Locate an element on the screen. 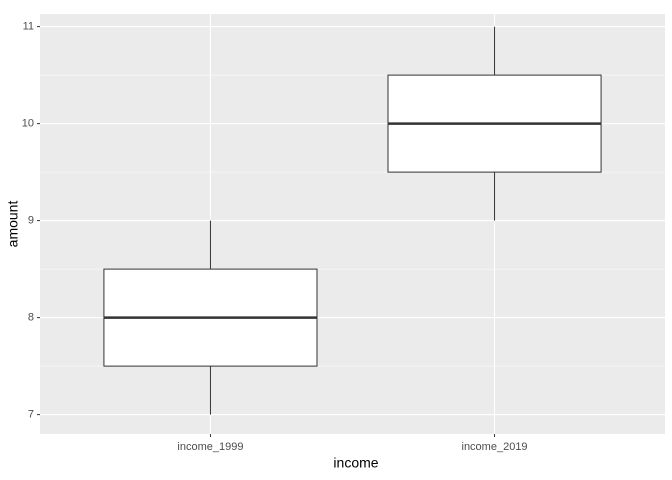 This screenshot has width=672, height=480. y-tick-label: 11 is located at coordinates (28, 27).